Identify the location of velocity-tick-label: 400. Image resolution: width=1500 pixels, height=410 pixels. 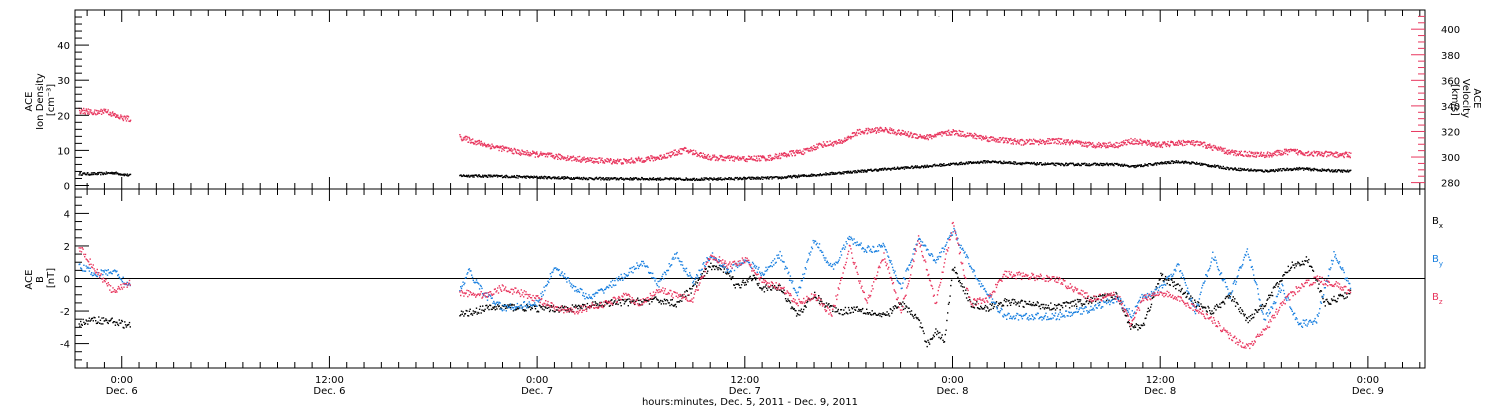
(1450, 30).